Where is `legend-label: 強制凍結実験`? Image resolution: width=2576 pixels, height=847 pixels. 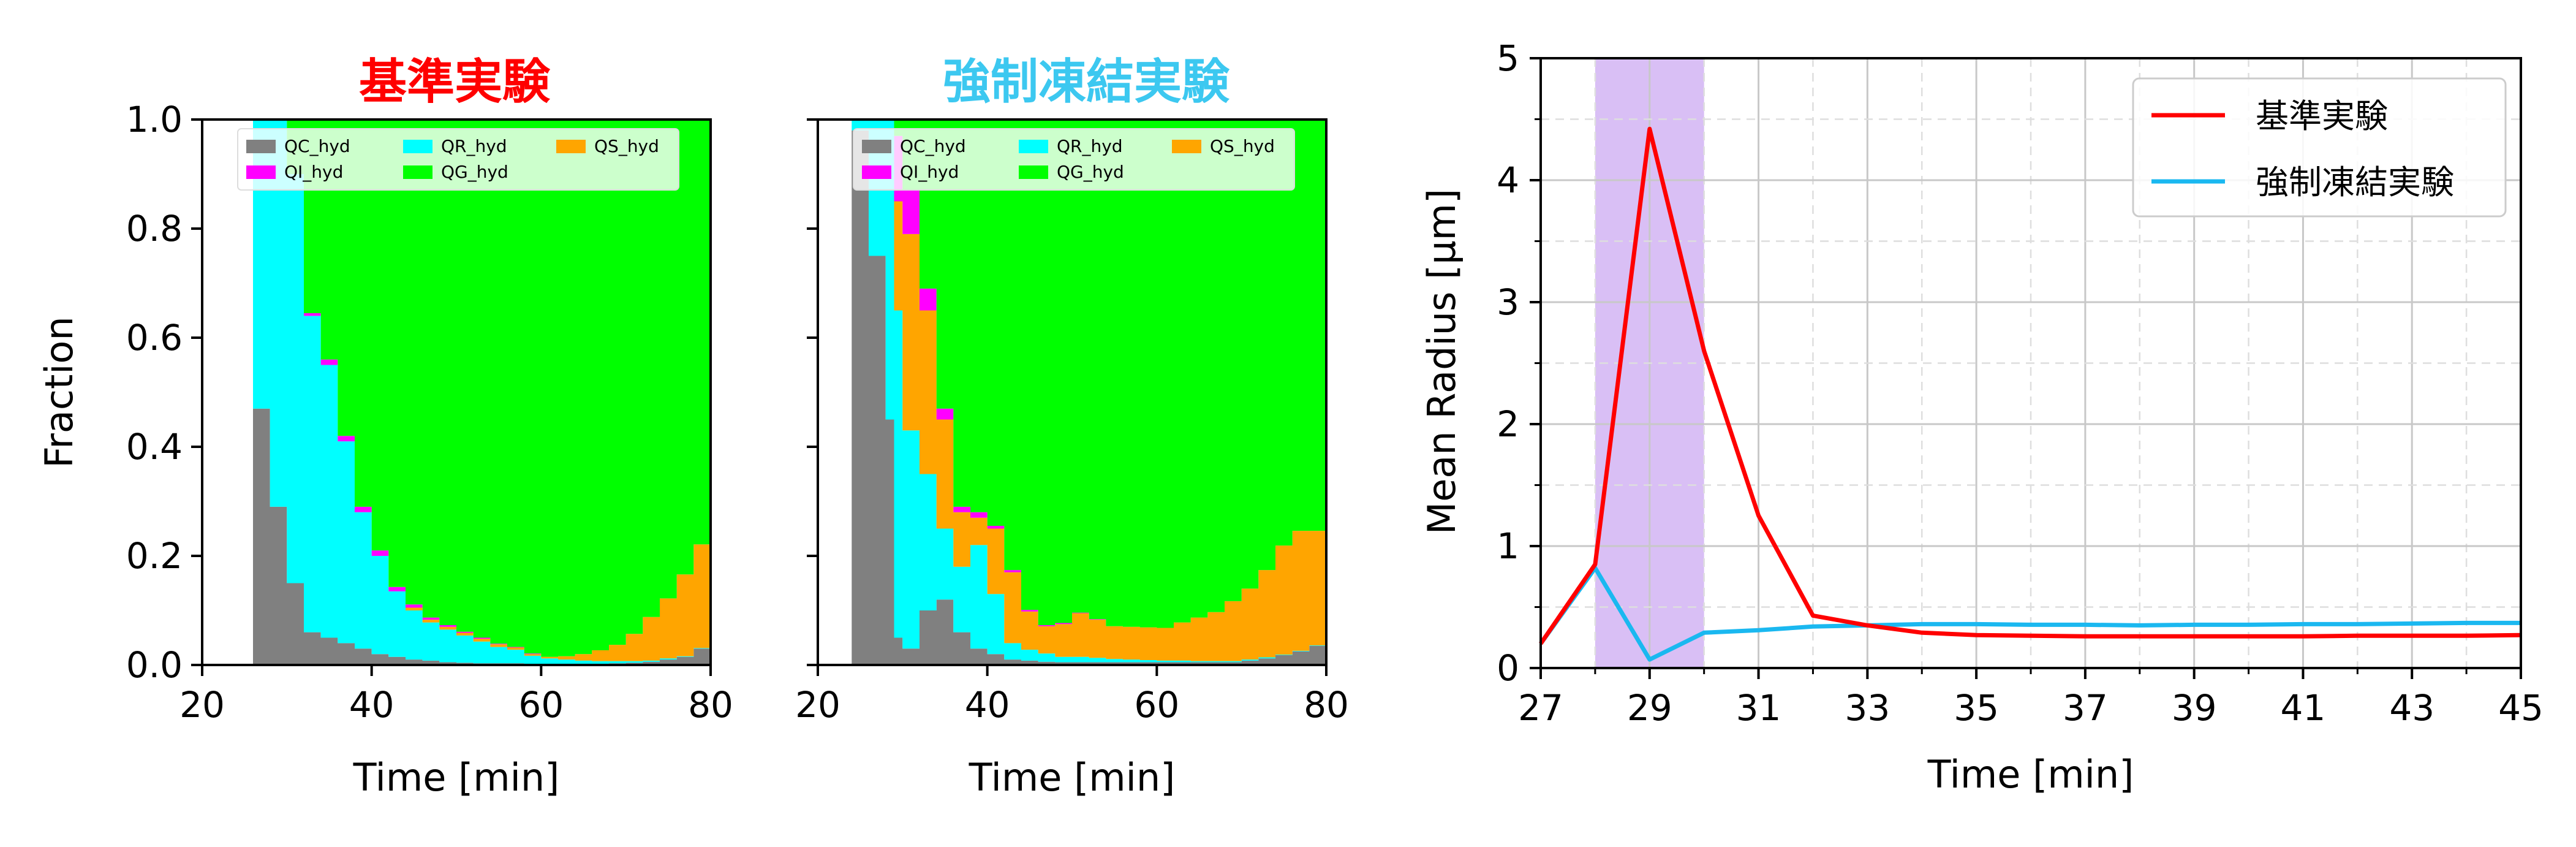
legend-label: 強制凍結実験 is located at coordinates (2355, 182).